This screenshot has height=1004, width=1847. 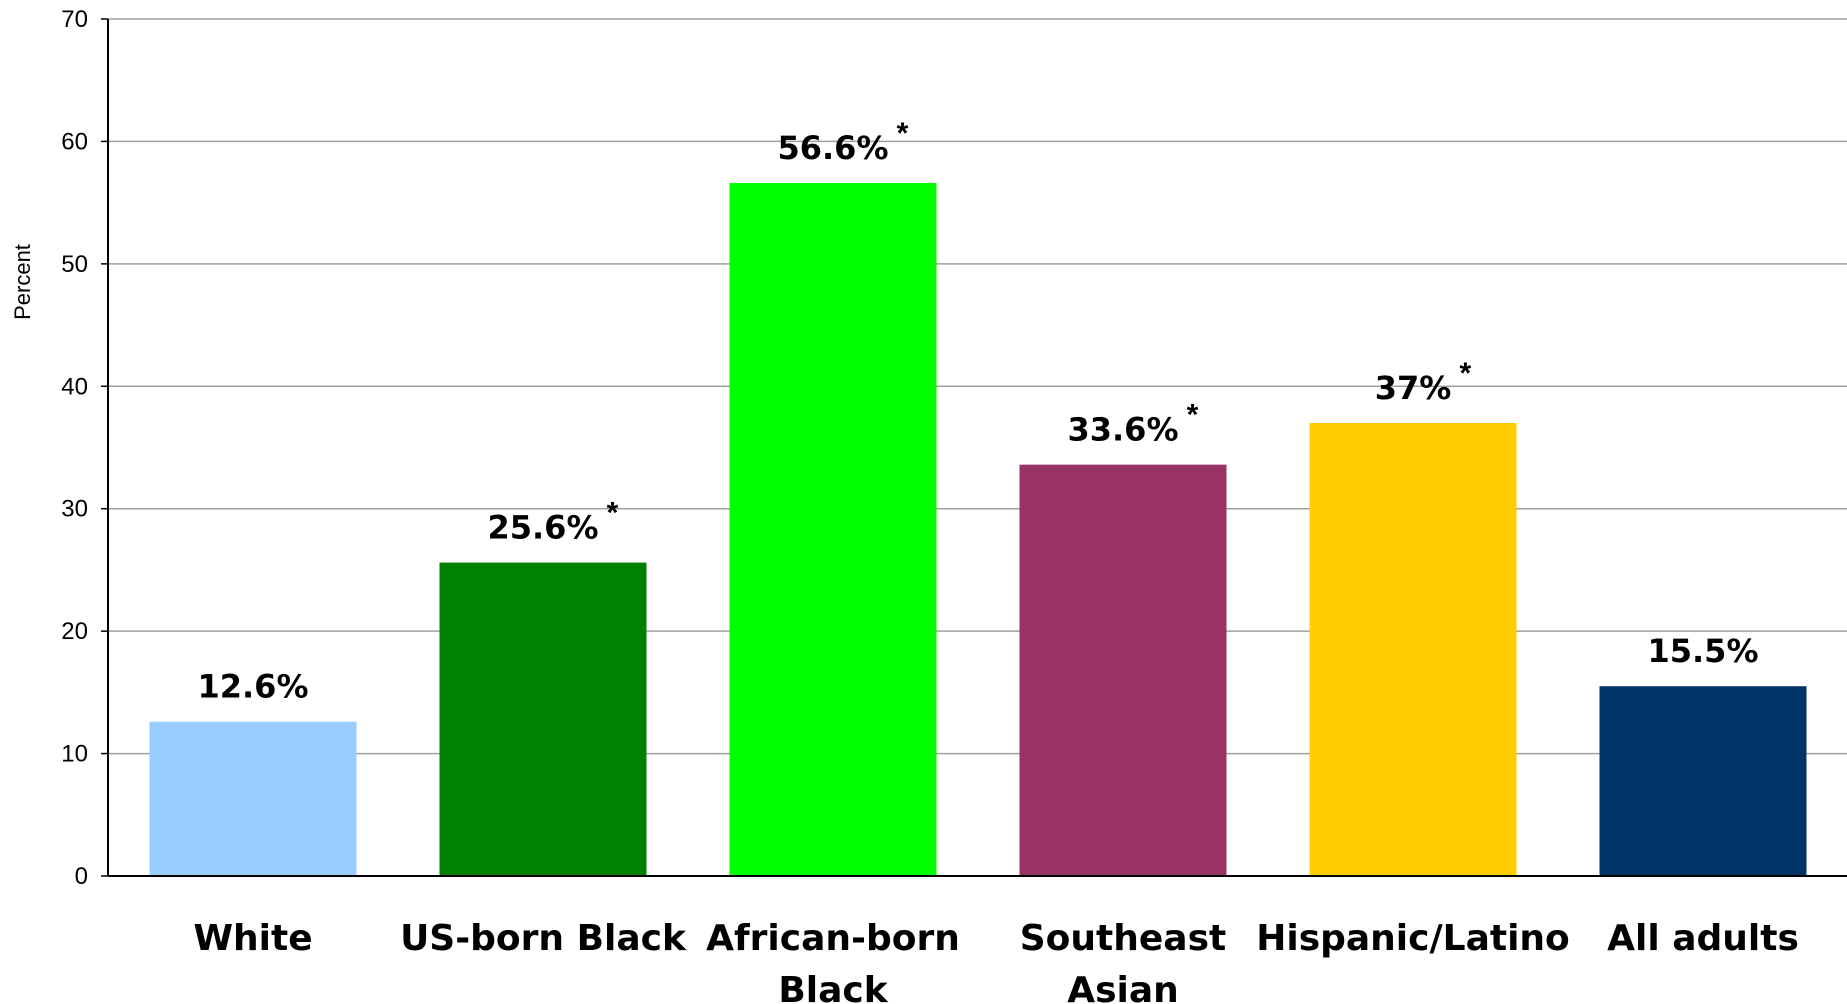 What do you see at coordinates (832, 148) in the screenshot?
I see `data-label: 56.6%` at bounding box center [832, 148].